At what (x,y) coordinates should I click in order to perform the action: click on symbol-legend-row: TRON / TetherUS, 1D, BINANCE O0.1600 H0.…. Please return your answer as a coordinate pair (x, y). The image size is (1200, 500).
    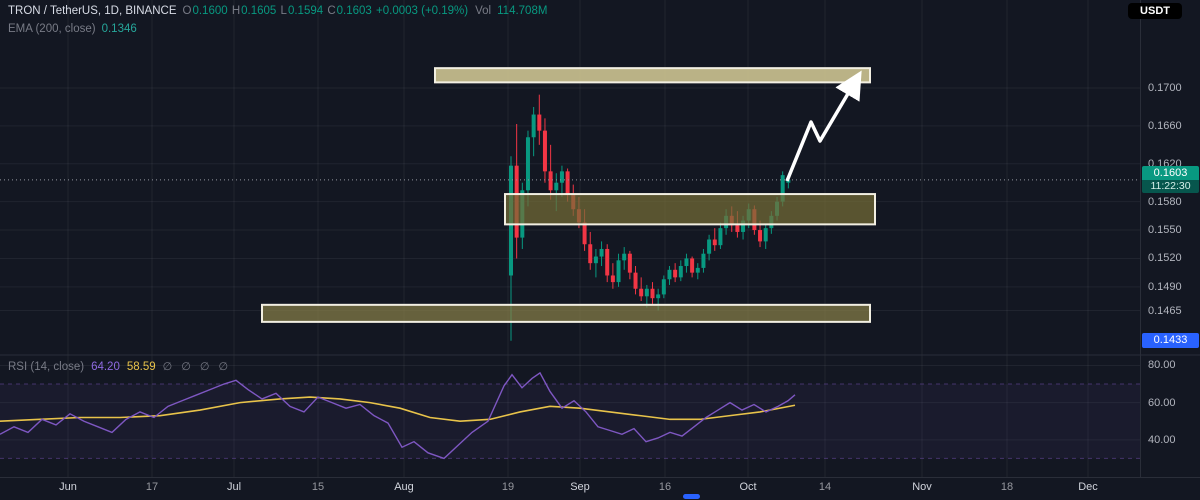
    Looking at the image, I should click on (277, 11).